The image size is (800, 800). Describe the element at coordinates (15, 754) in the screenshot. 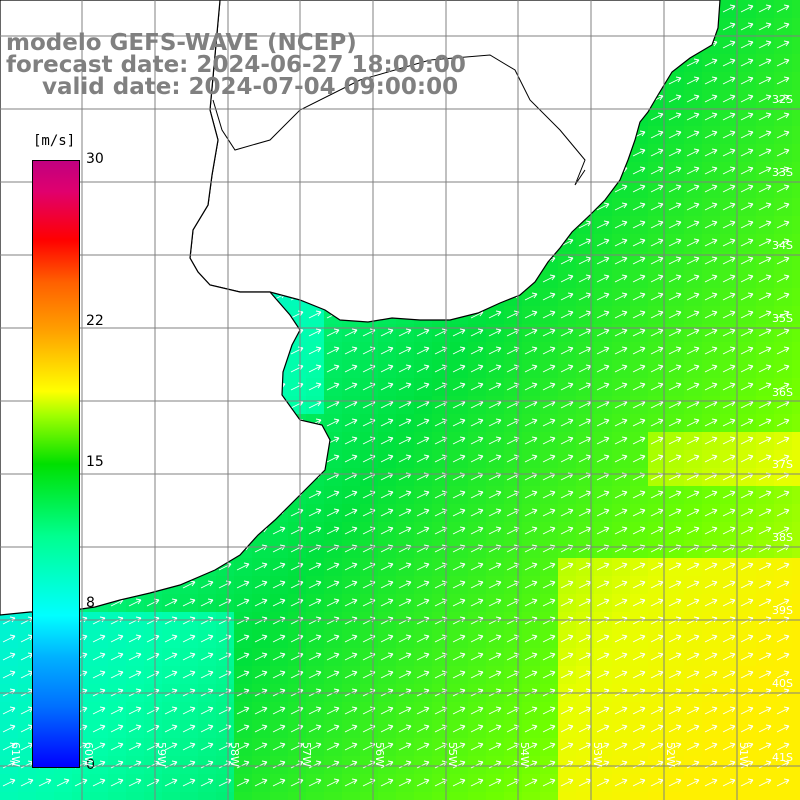

I see `longitude-label: 61W` at that location.